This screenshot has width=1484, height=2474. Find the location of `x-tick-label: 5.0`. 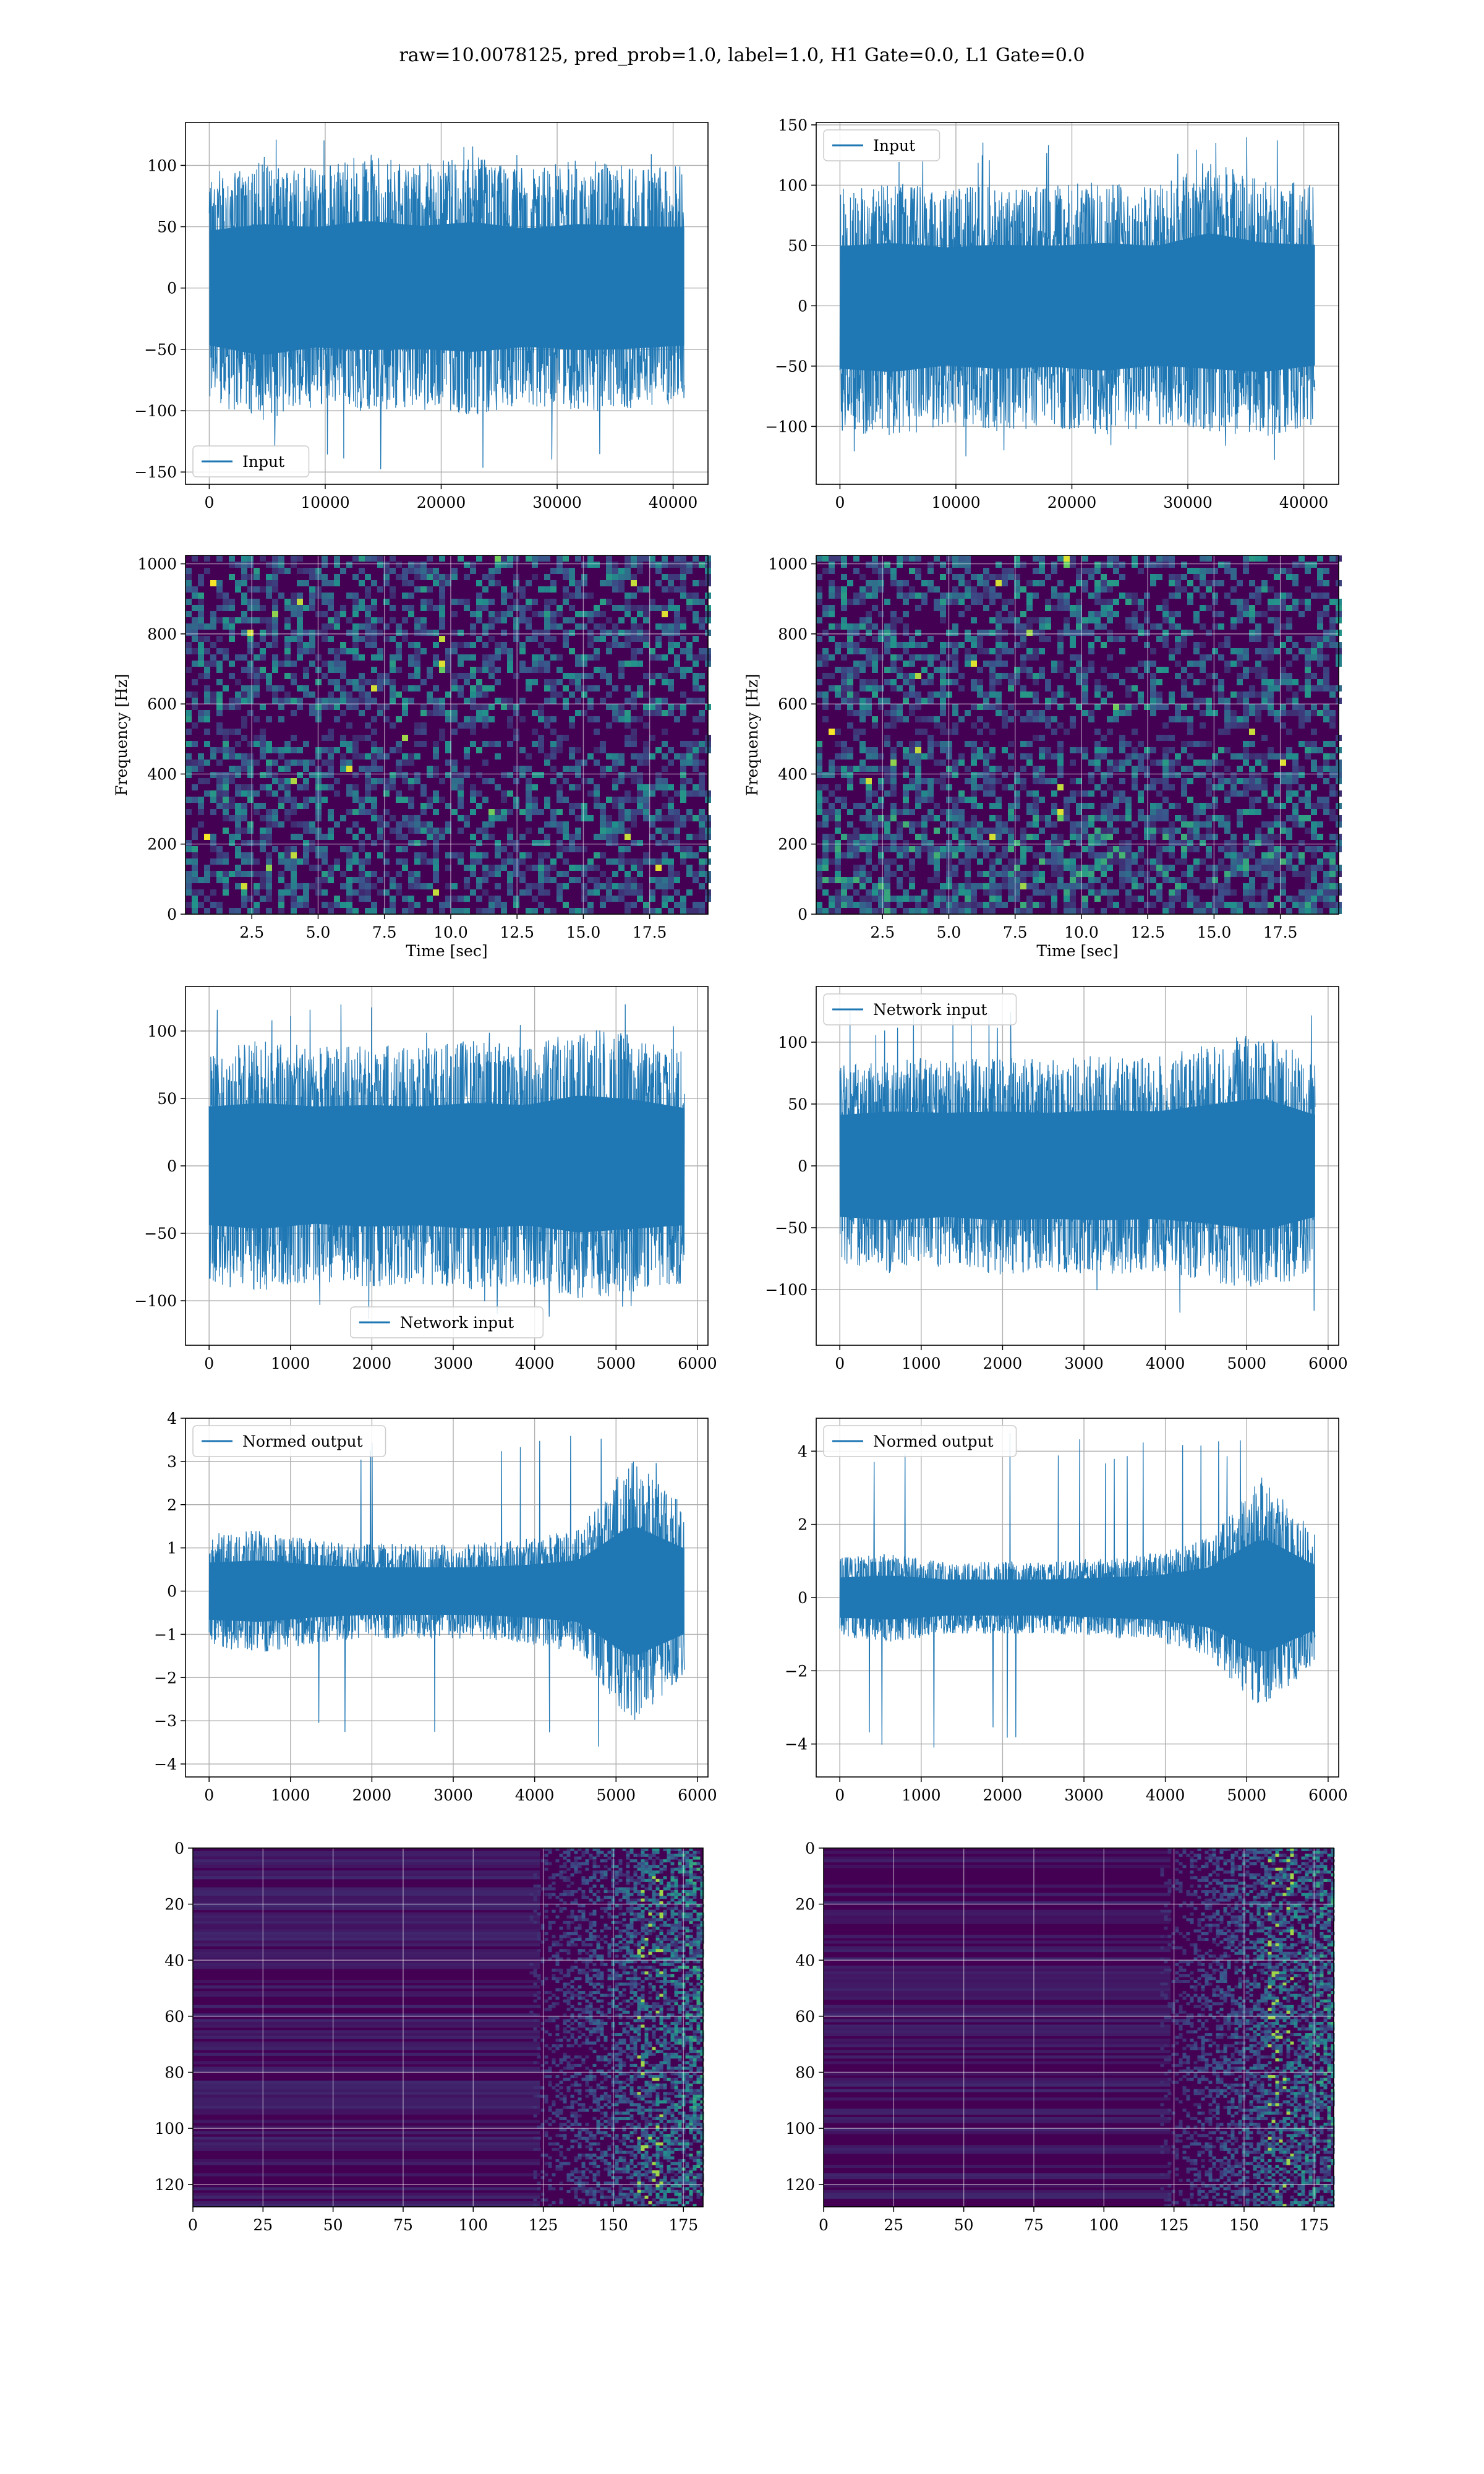

x-tick-label: 5.0 is located at coordinates (949, 932).